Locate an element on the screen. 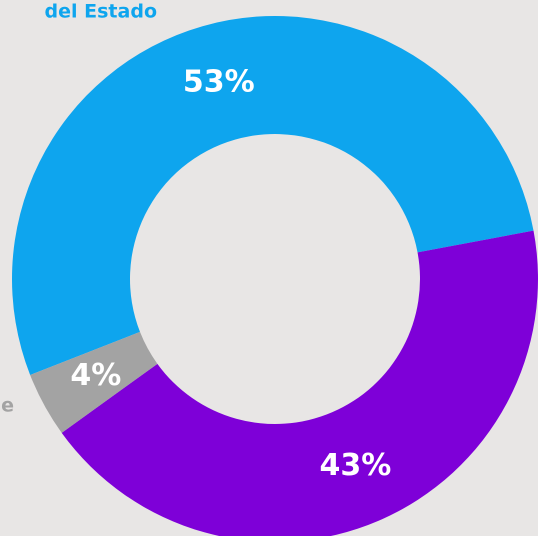 The height and width of the screenshot is (536, 538). donut-slice is located at coordinates (94, 382).